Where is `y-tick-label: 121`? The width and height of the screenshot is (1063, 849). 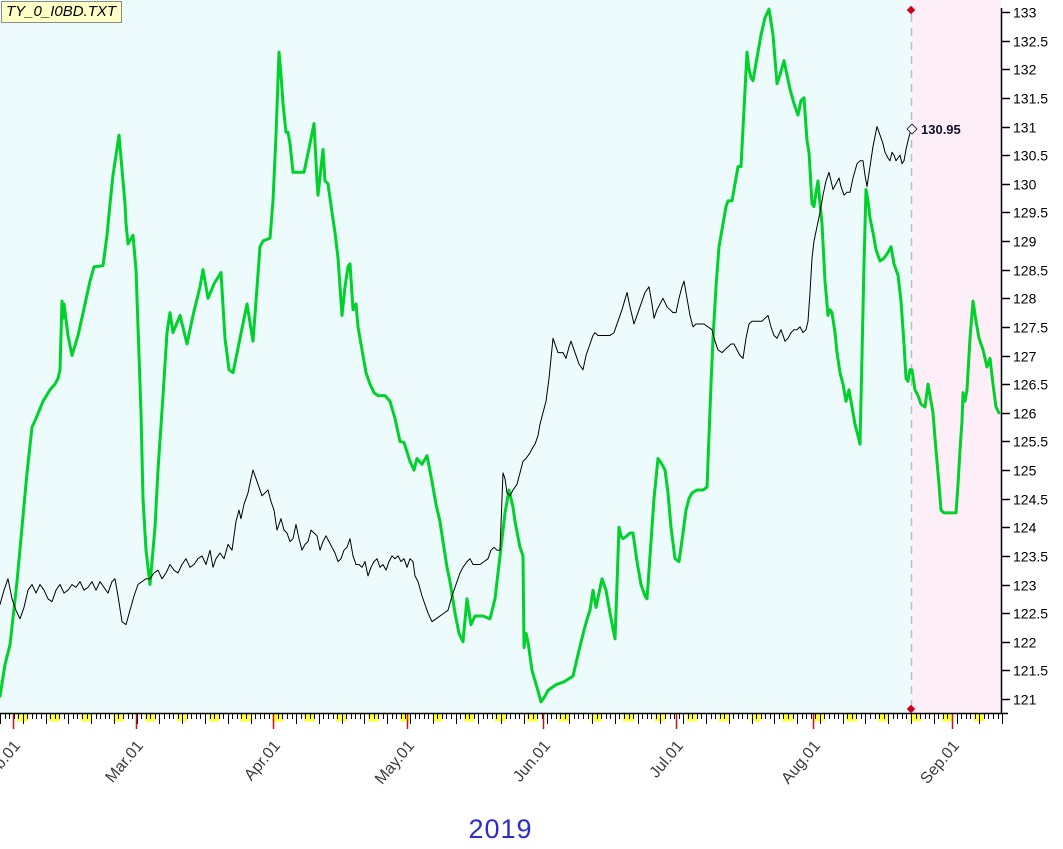 y-tick-label: 121 is located at coordinates (1025, 700).